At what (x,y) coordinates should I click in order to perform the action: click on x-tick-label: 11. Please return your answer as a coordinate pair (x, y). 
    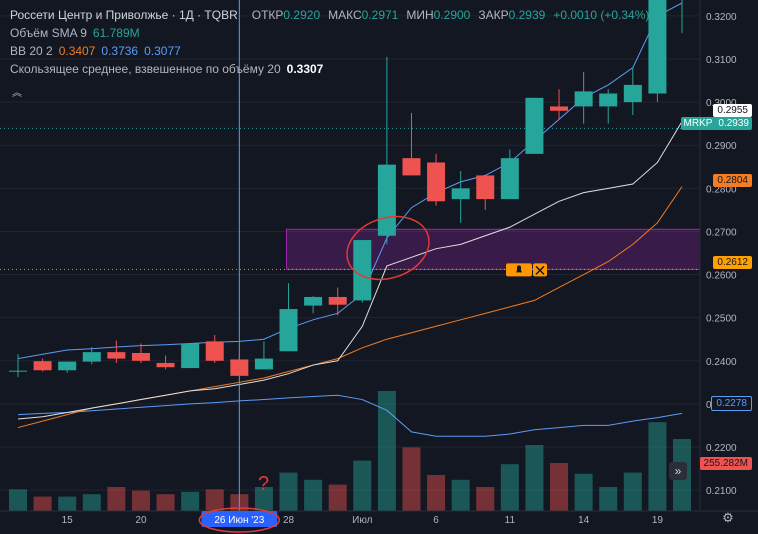
    Looking at the image, I should click on (510, 520).